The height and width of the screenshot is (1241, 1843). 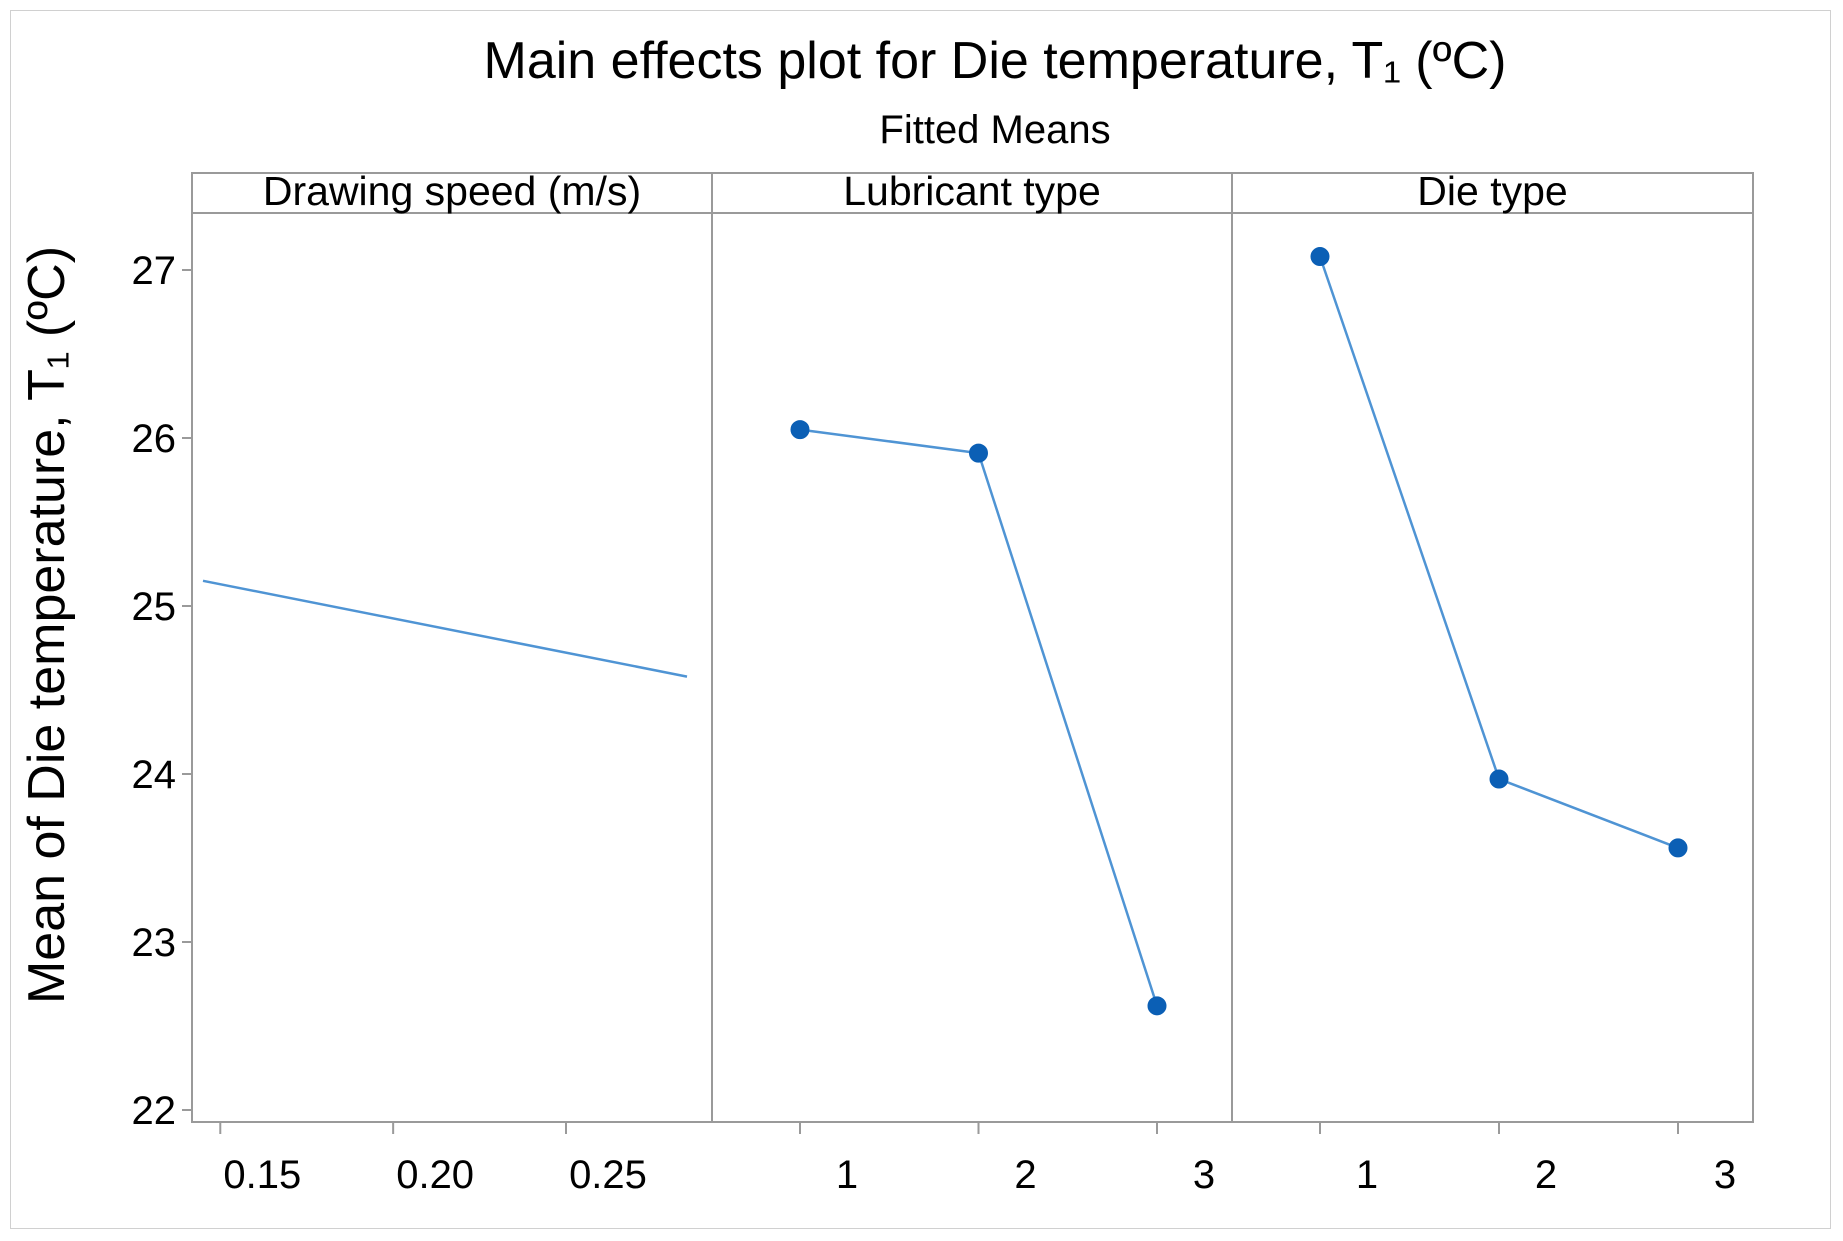 What do you see at coordinates (154, 607) in the screenshot?
I see `y-tick-label: 25` at bounding box center [154, 607].